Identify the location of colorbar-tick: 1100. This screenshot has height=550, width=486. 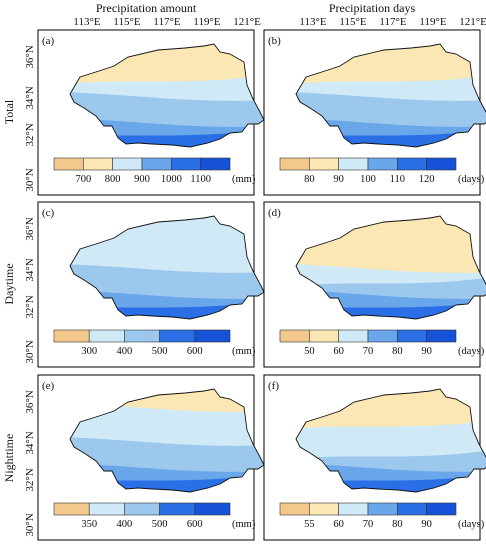
(200, 179).